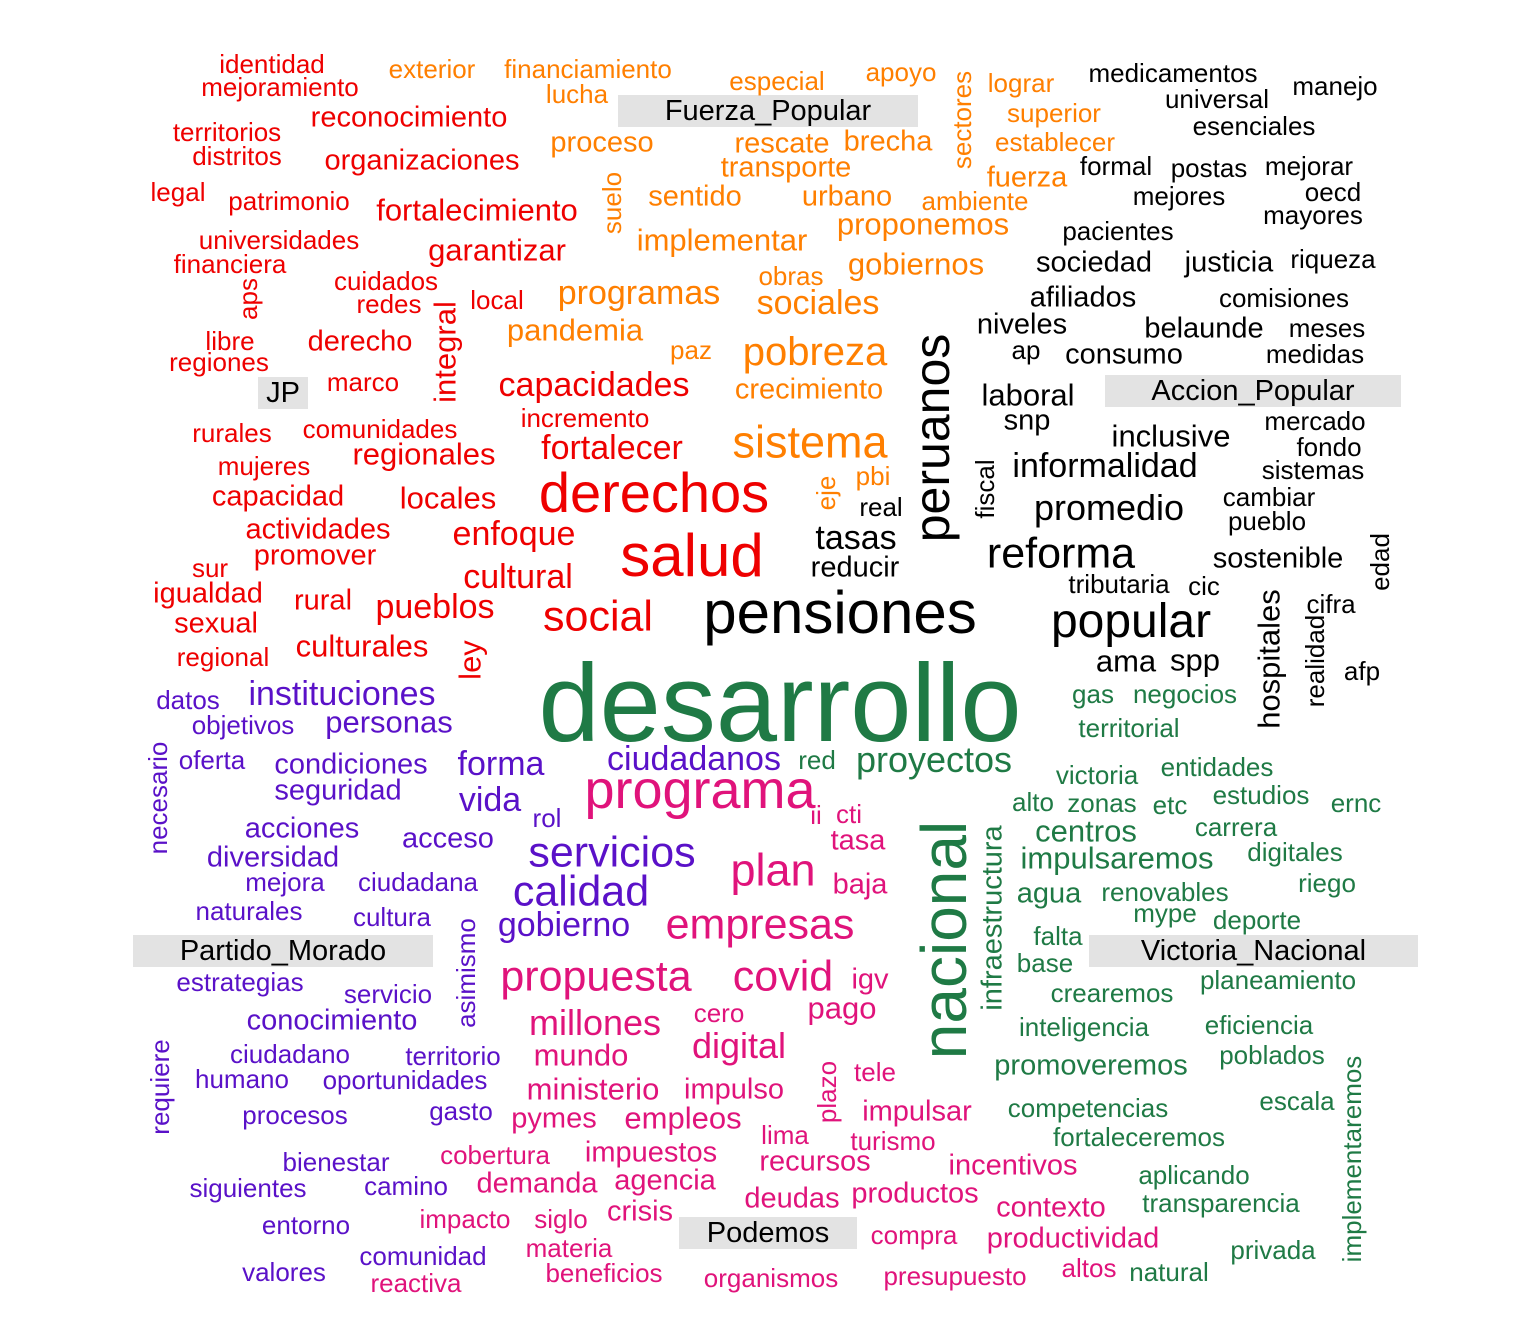 This screenshot has width=1536, height=1344. I want to click on word-medicamentos: medicamentos, so click(1173, 73).